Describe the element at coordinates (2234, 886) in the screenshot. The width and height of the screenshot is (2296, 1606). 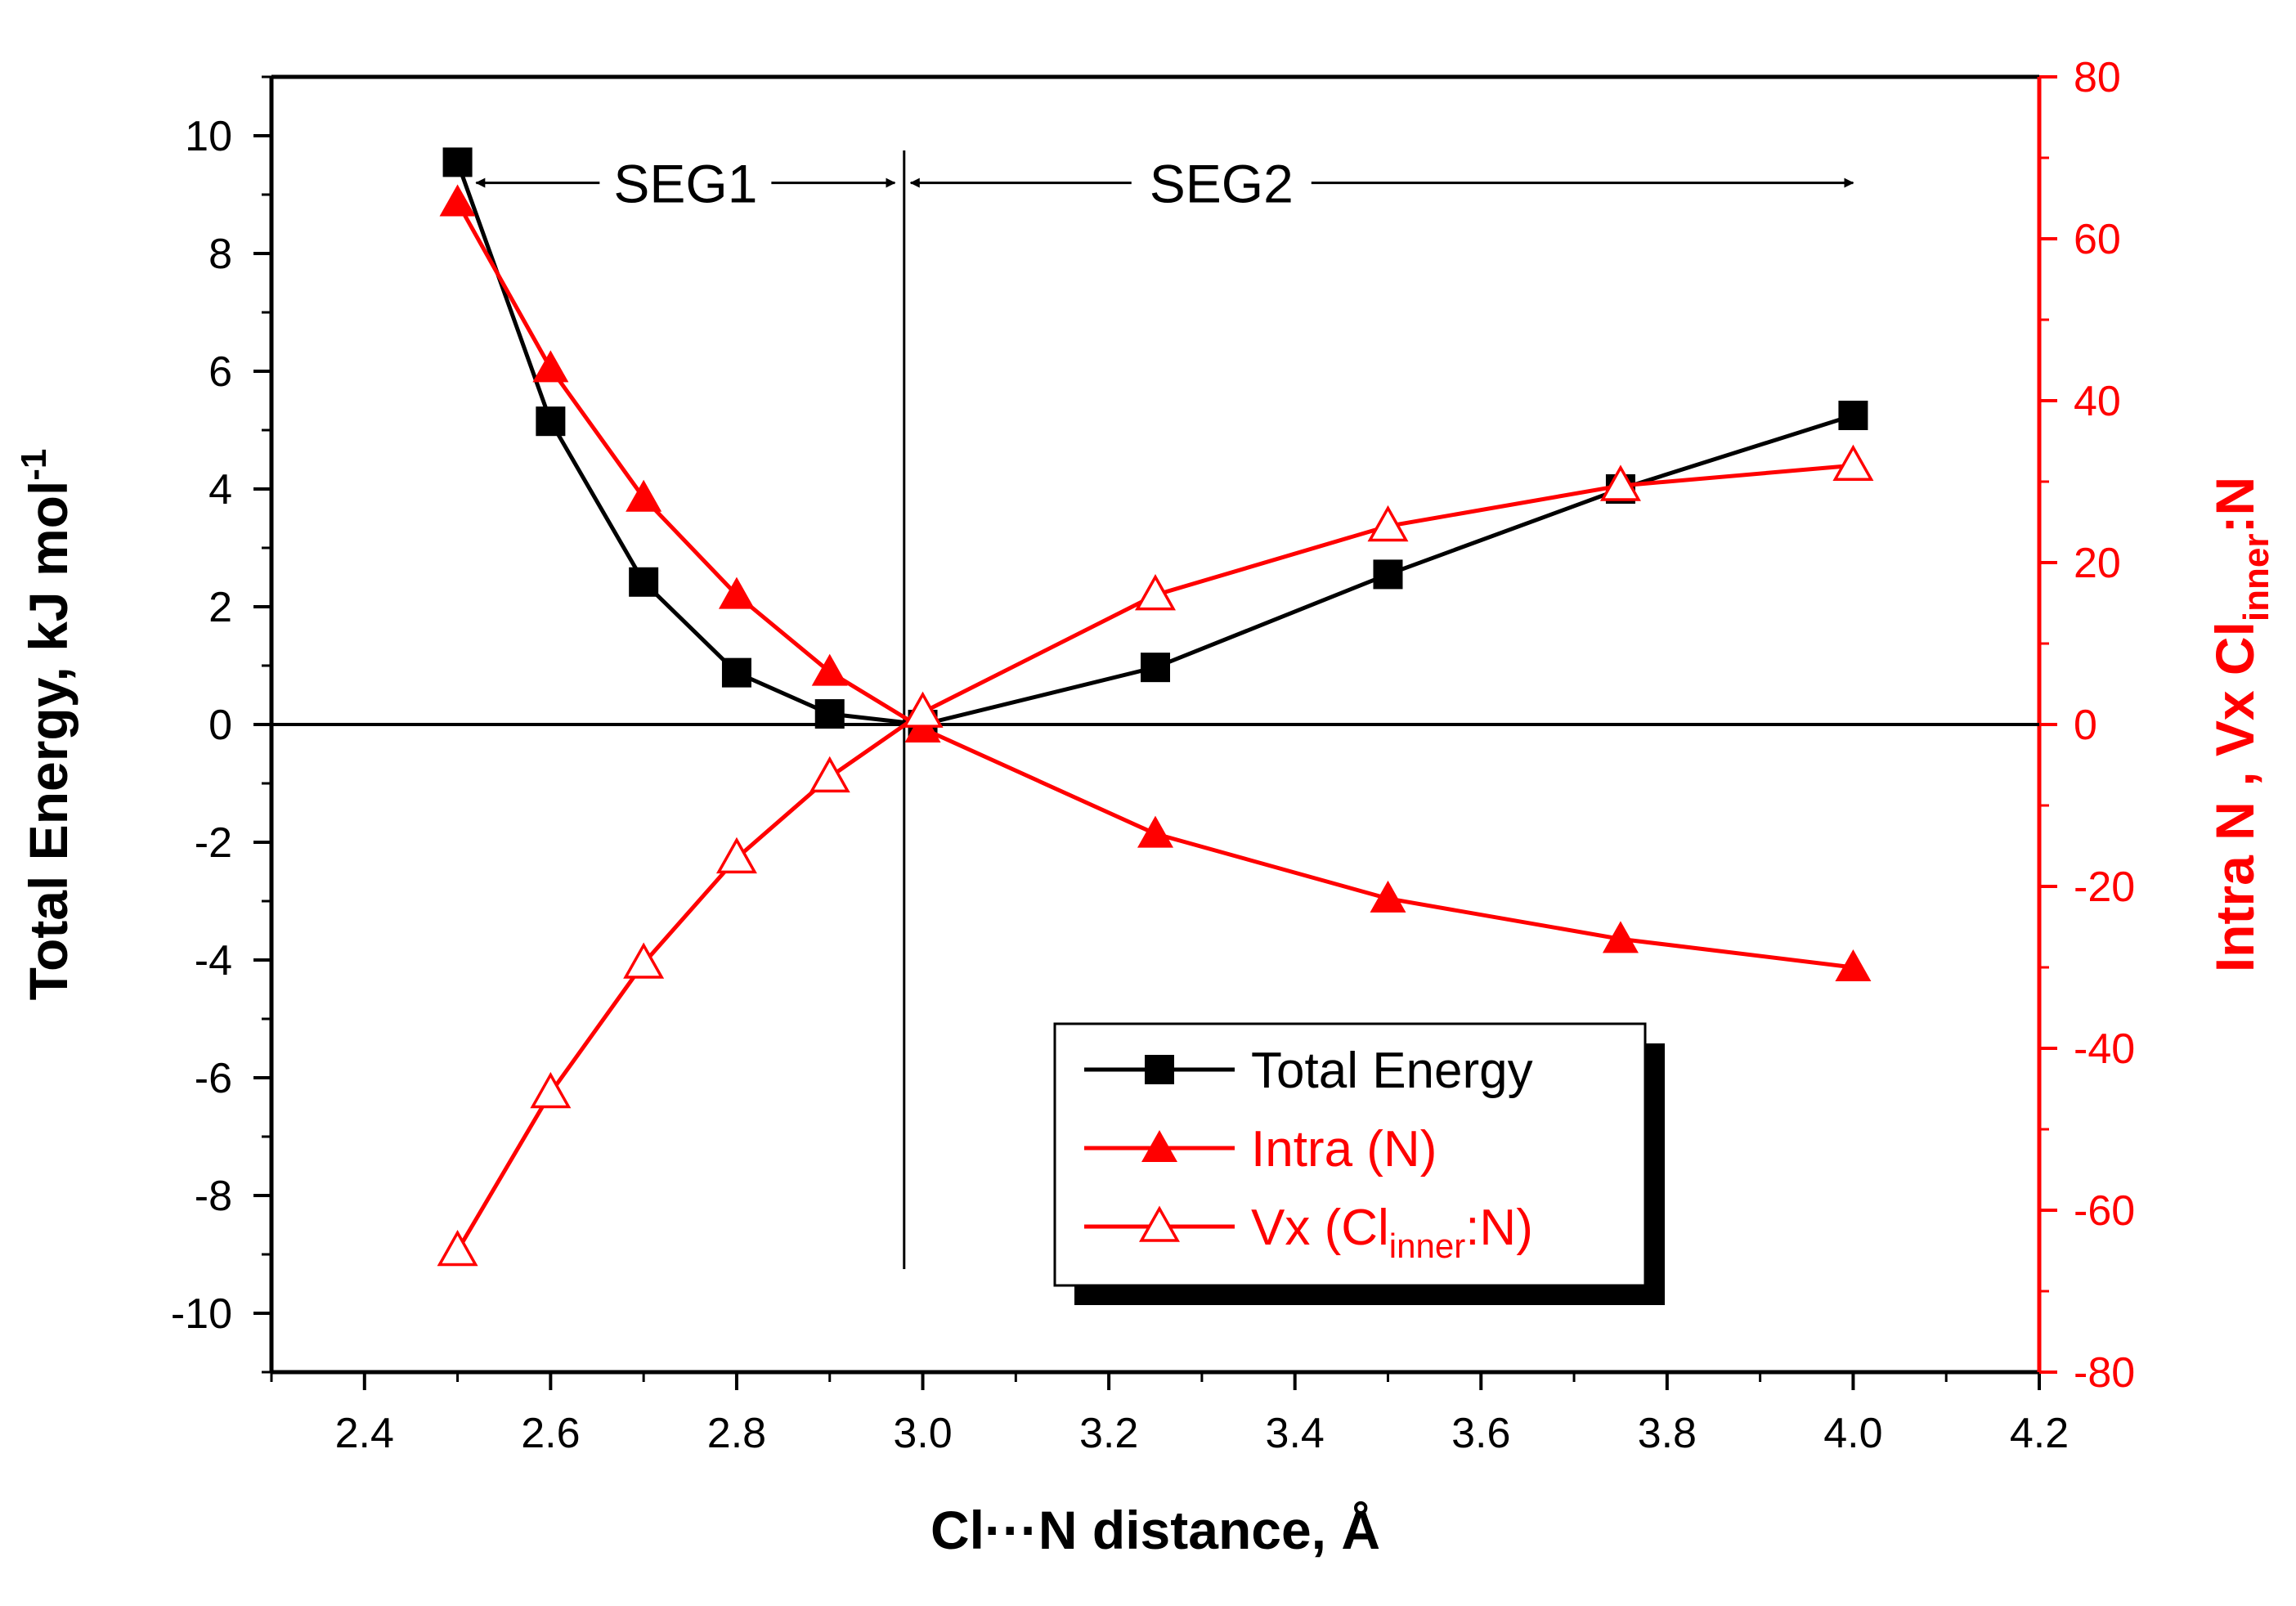
I see `y-right-axis-title-part: Intra N` at that location.